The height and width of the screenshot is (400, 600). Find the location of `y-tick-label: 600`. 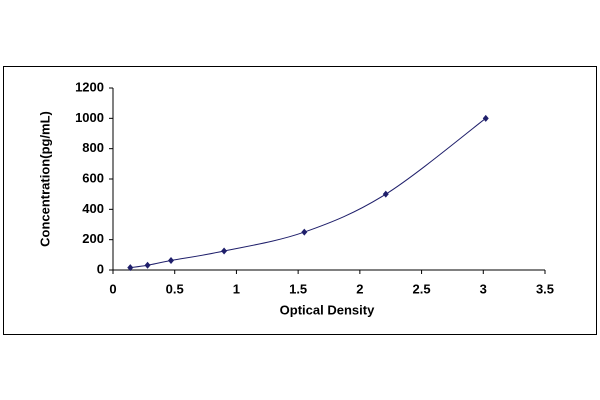

y-tick-label: 600 is located at coordinates (93, 177).